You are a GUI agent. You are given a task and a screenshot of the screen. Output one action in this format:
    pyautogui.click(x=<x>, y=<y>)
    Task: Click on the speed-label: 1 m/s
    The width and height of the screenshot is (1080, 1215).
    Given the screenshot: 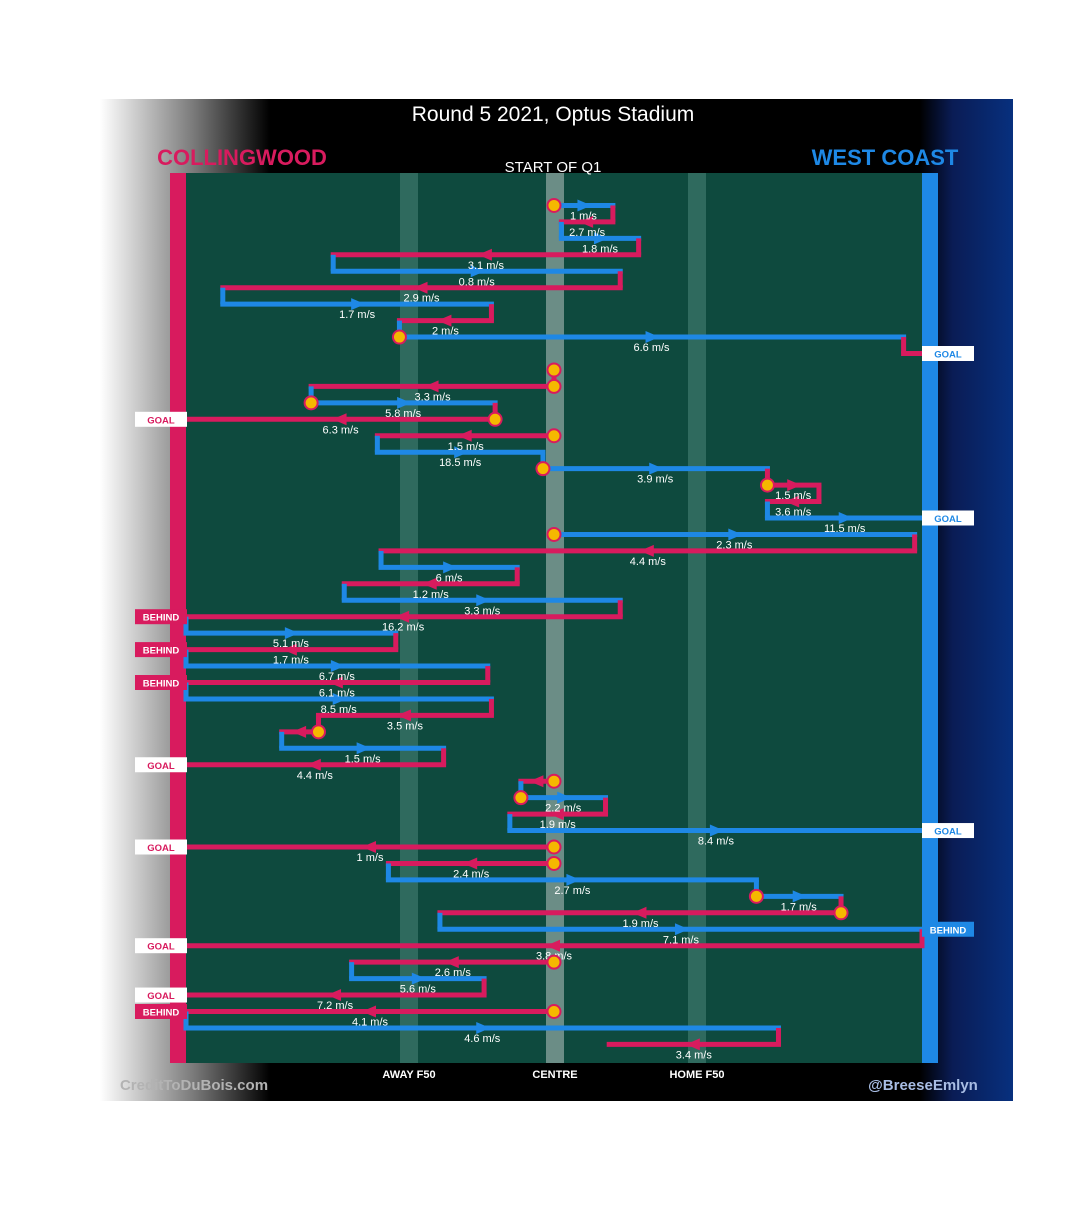 What is the action you would take?
    pyautogui.click(x=583, y=216)
    